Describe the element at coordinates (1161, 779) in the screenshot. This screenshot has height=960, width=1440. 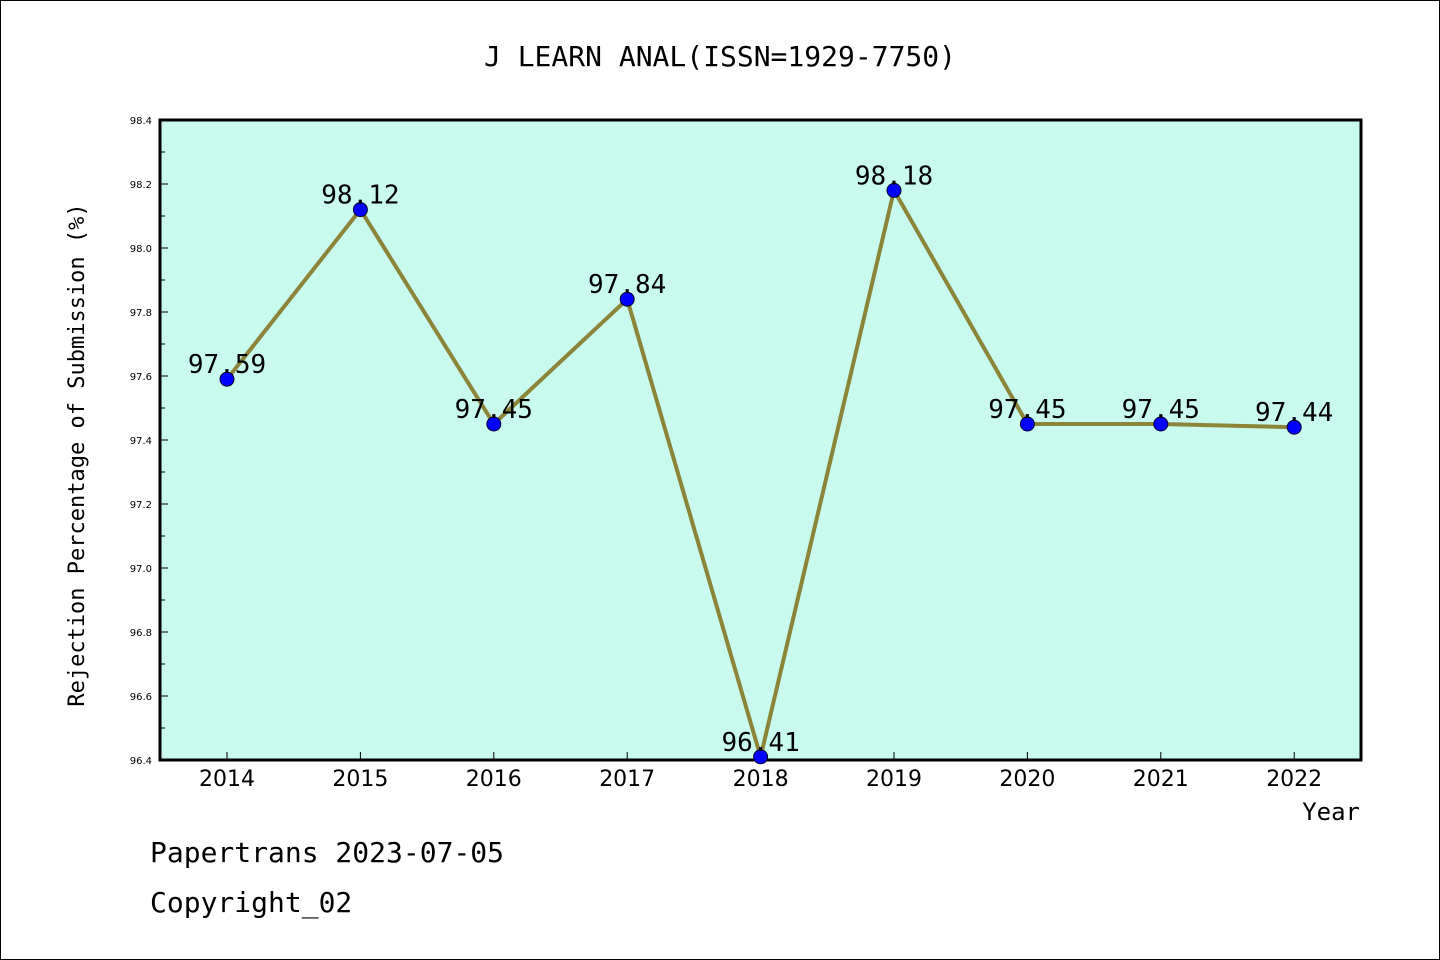
I see `x-tick-label: 2021` at that location.